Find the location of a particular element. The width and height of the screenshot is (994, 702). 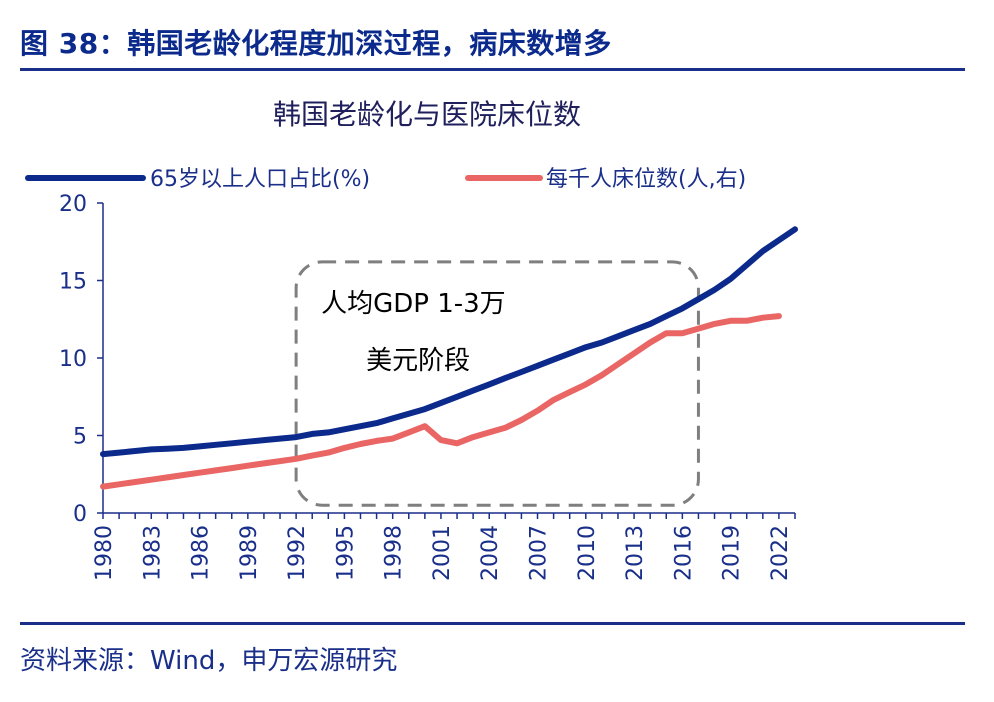

x-tick-label: 2004 is located at coordinates (490, 553).